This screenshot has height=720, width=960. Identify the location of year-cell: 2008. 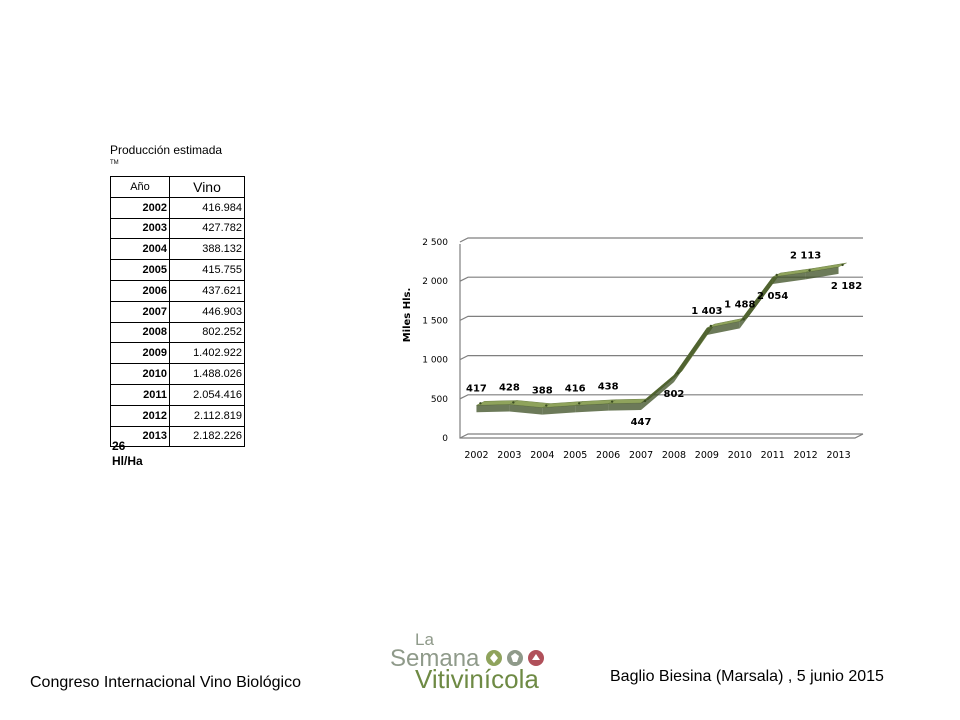
(140, 332).